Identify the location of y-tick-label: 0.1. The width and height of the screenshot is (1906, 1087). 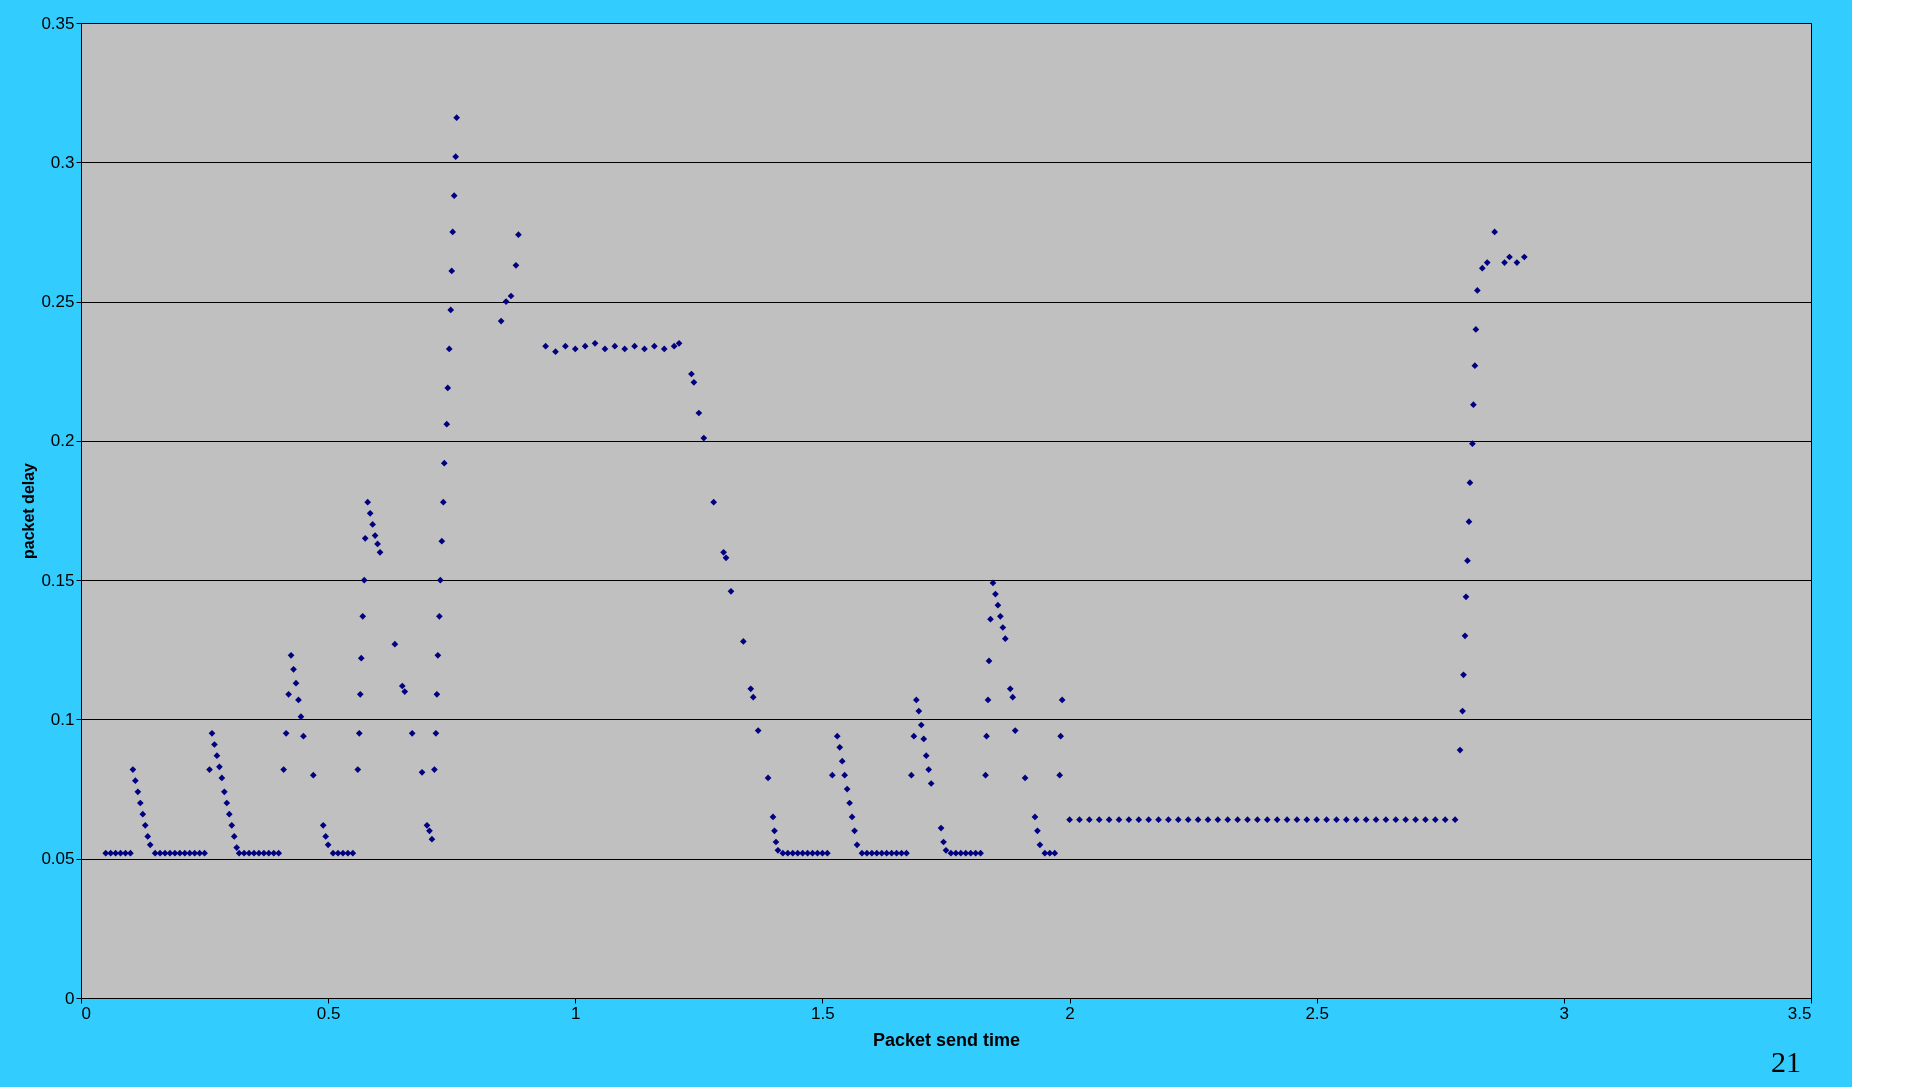
(62, 719).